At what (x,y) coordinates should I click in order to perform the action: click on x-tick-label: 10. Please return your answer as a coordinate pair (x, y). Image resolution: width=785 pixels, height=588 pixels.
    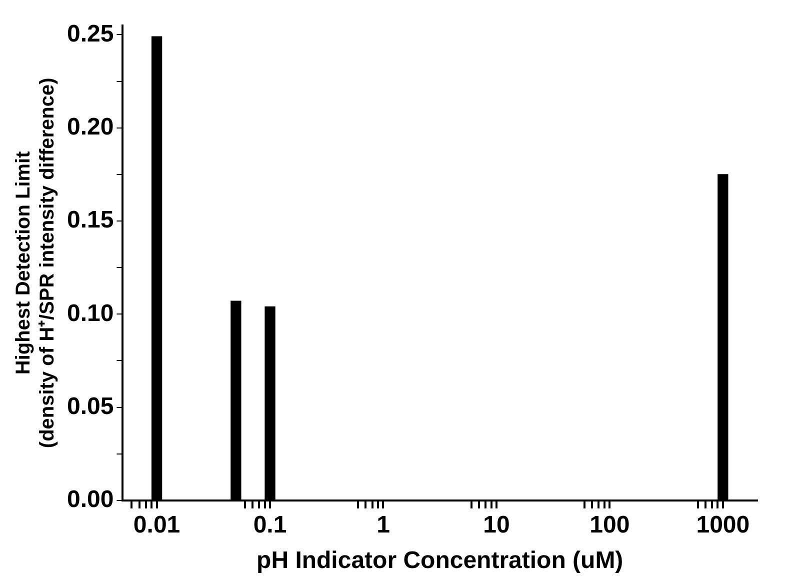
    Looking at the image, I should click on (496, 524).